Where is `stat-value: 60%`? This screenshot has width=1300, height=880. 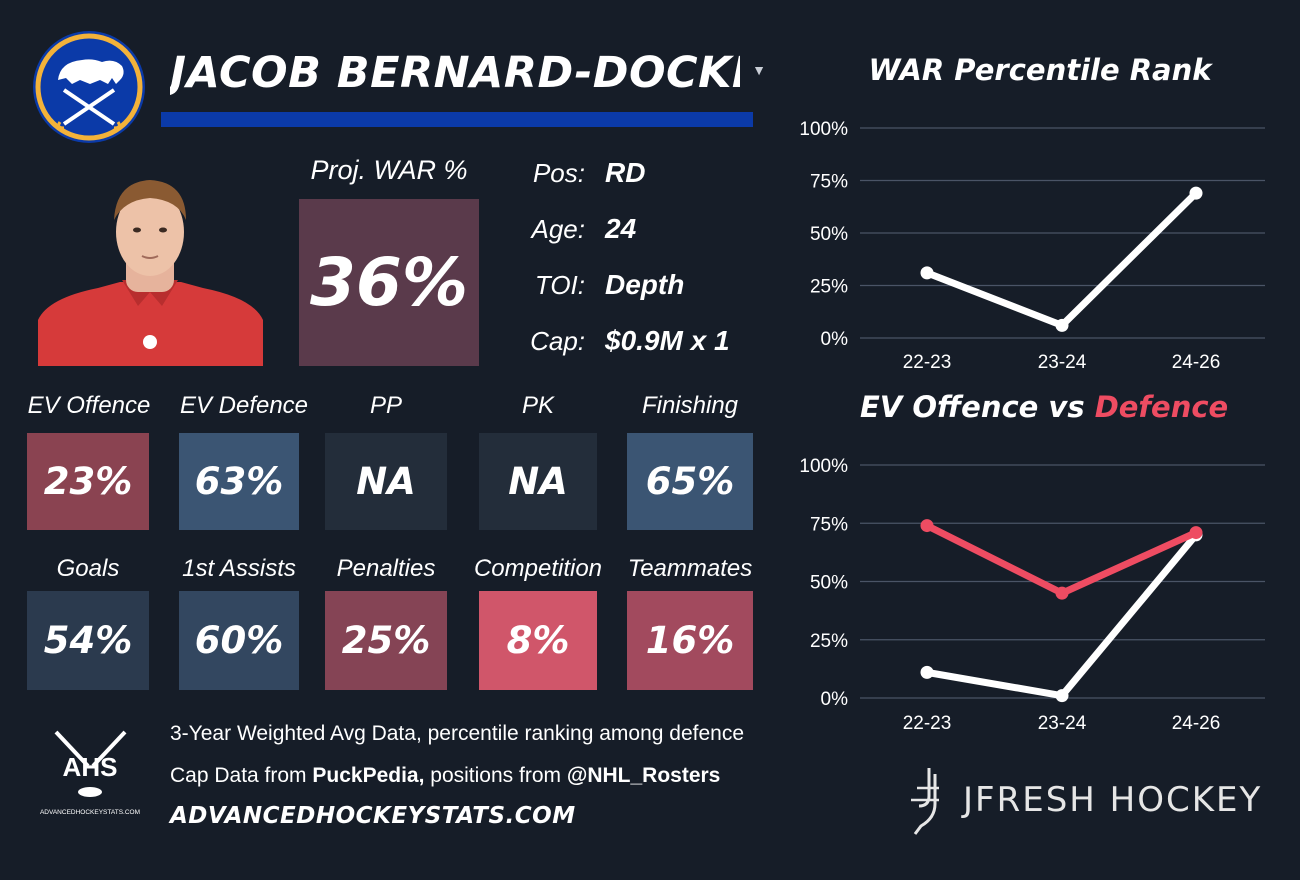 stat-value: 60% is located at coordinates (239, 640).